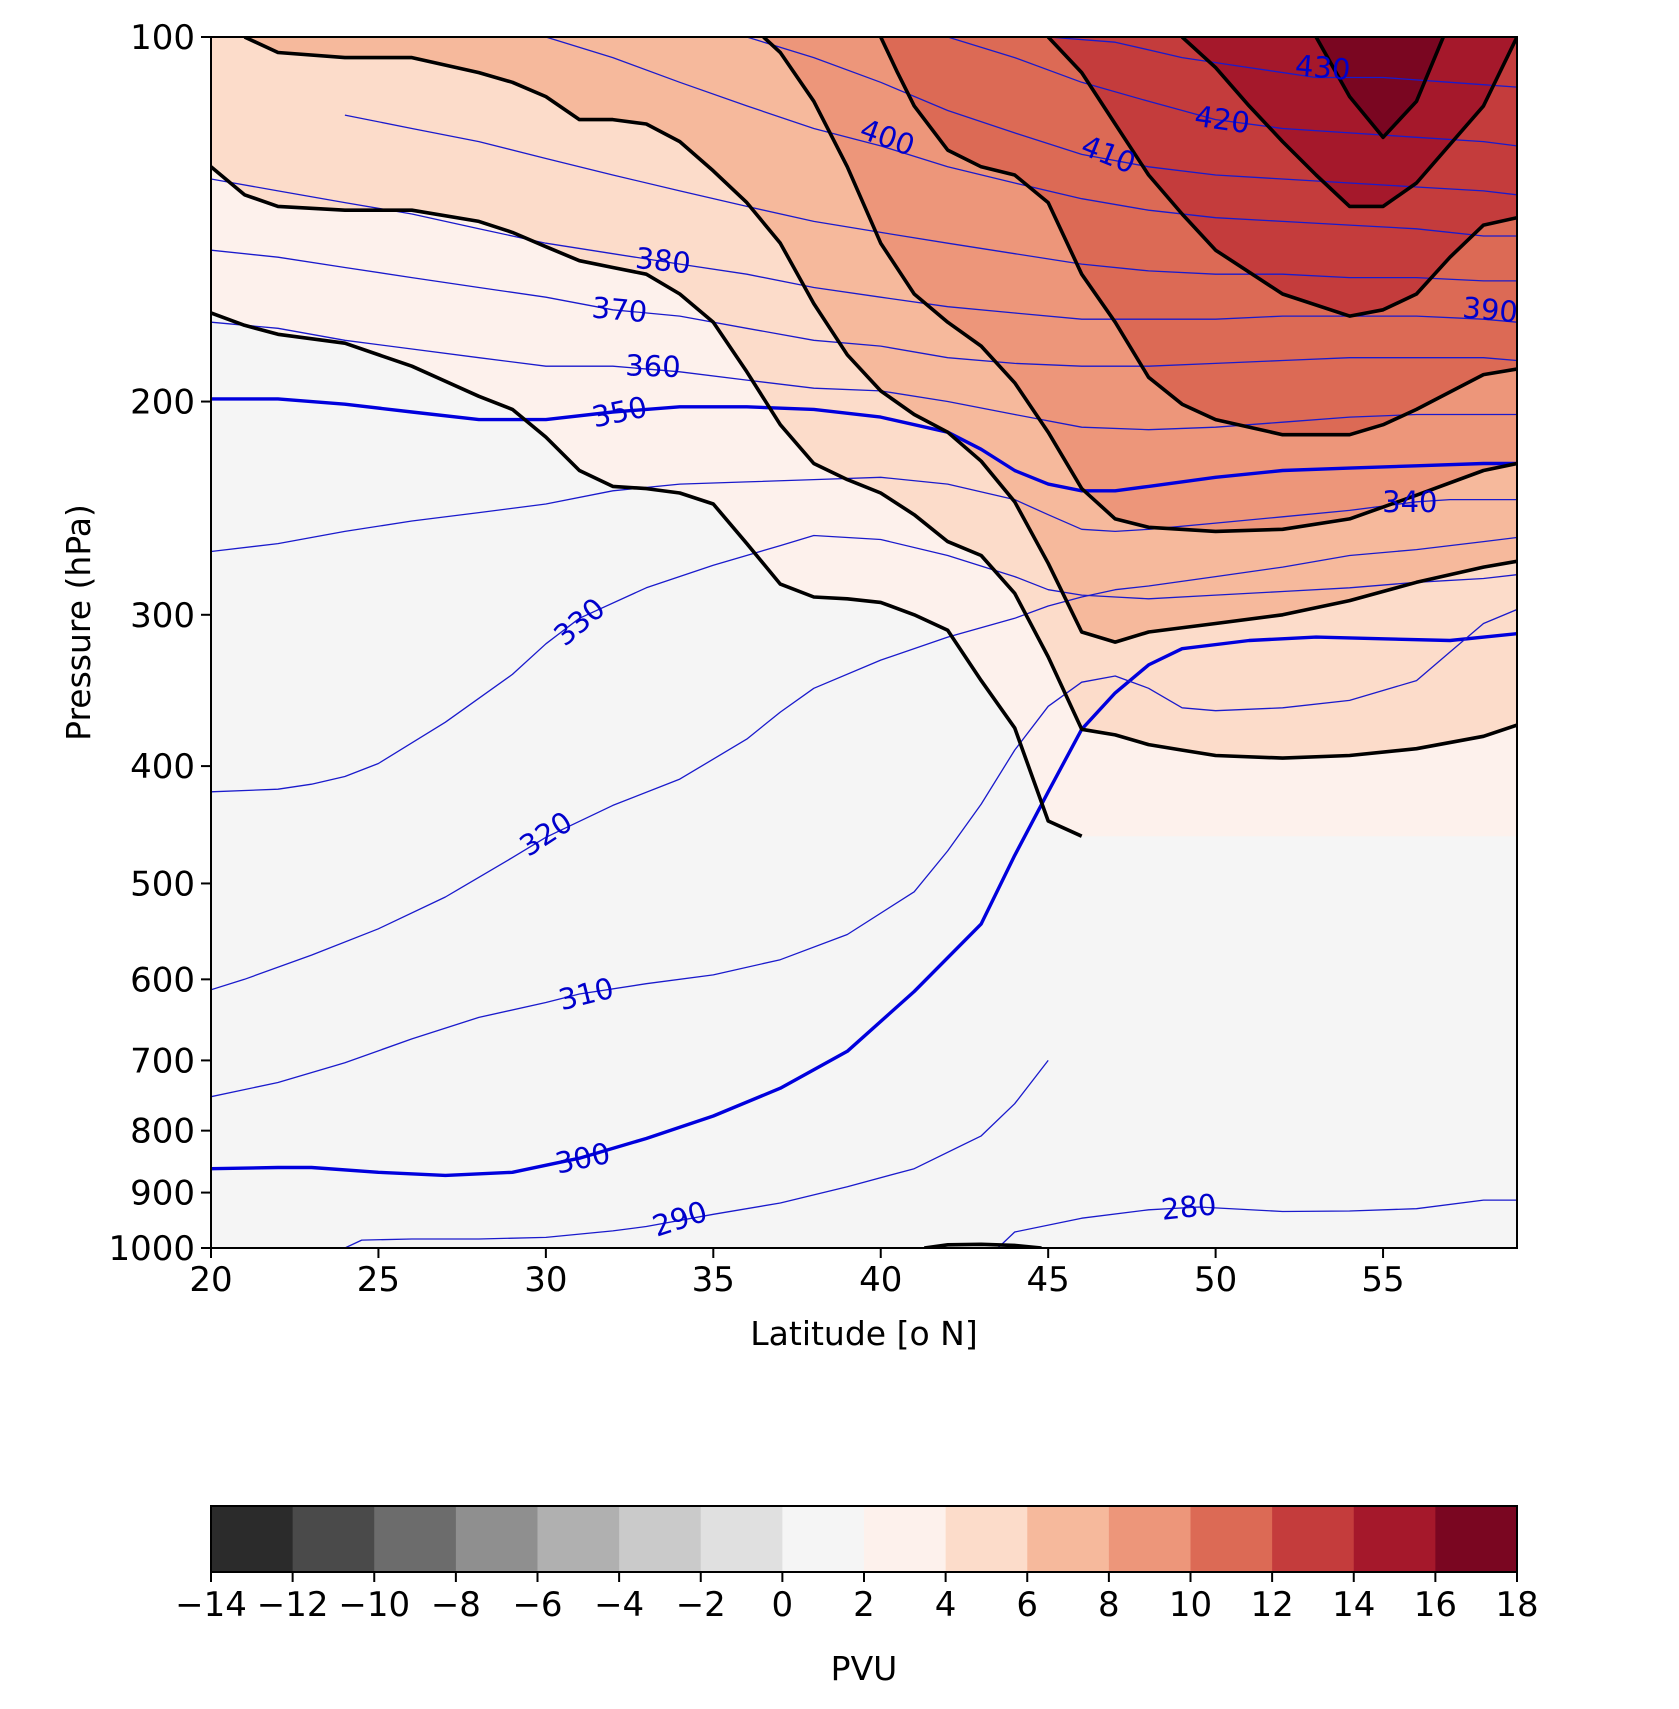 This screenshot has height=1709, width=1679. What do you see at coordinates (864, 1668) in the screenshot?
I see `colorbar-label: PVU` at bounding box center [864, 1668].